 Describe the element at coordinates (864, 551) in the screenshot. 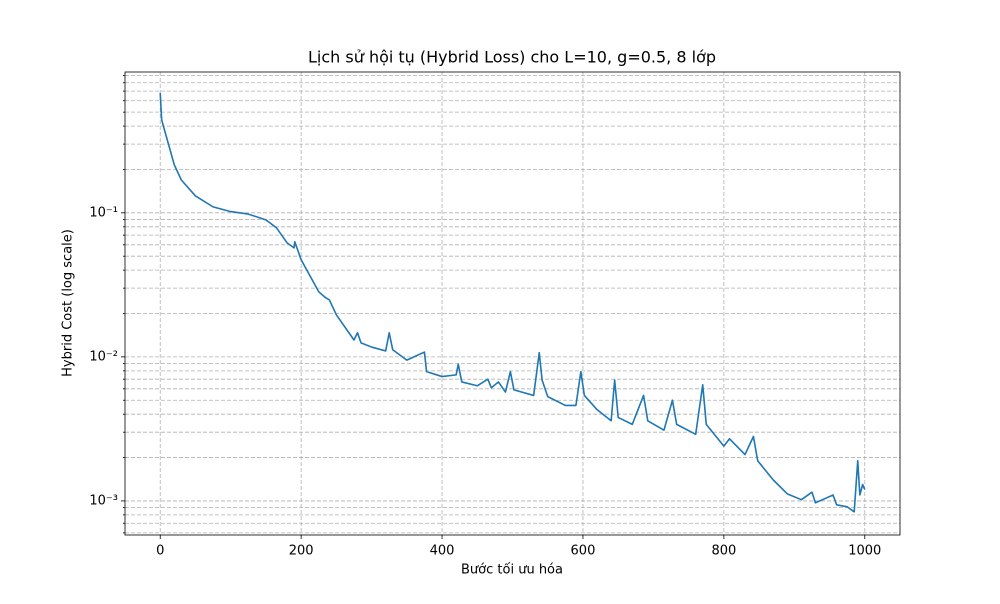

I see `x-tick-label: 1000` at that location.